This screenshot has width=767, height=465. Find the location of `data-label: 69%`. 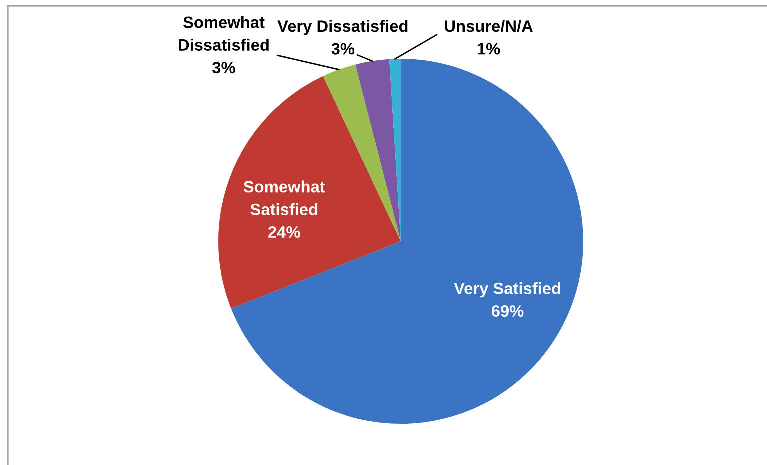

data-label: 69% is located at coordinates (508, 311).